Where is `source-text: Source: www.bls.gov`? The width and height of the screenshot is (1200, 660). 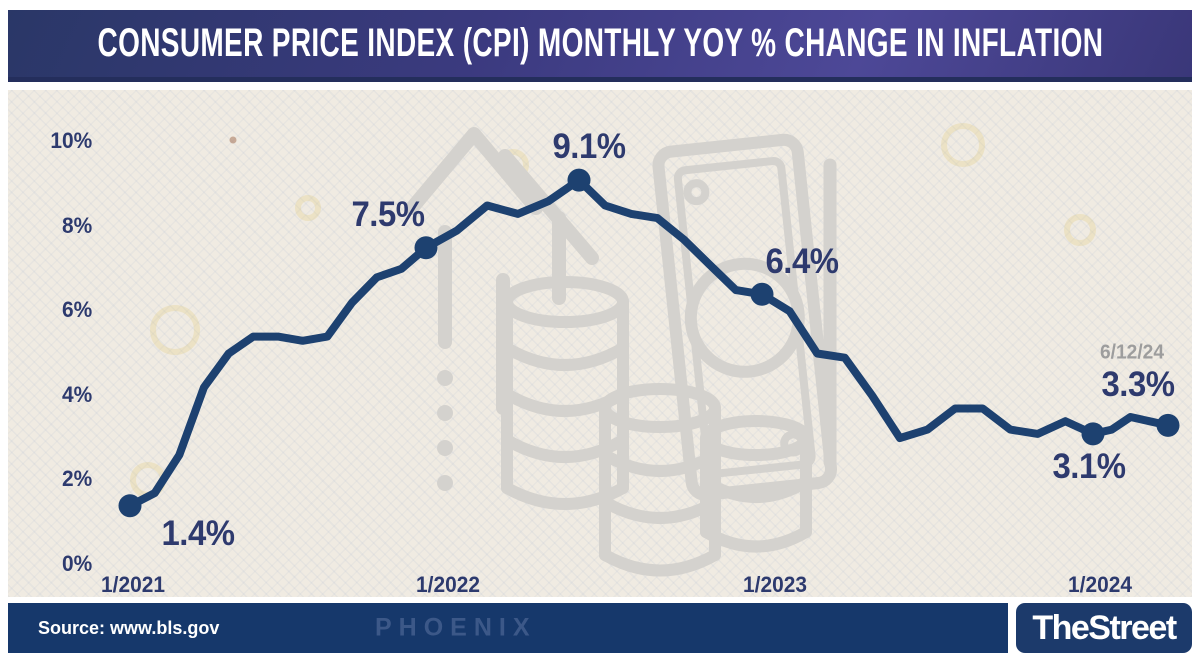
source-text: Source: www.bls.gov is located at coordinates (129, 627).